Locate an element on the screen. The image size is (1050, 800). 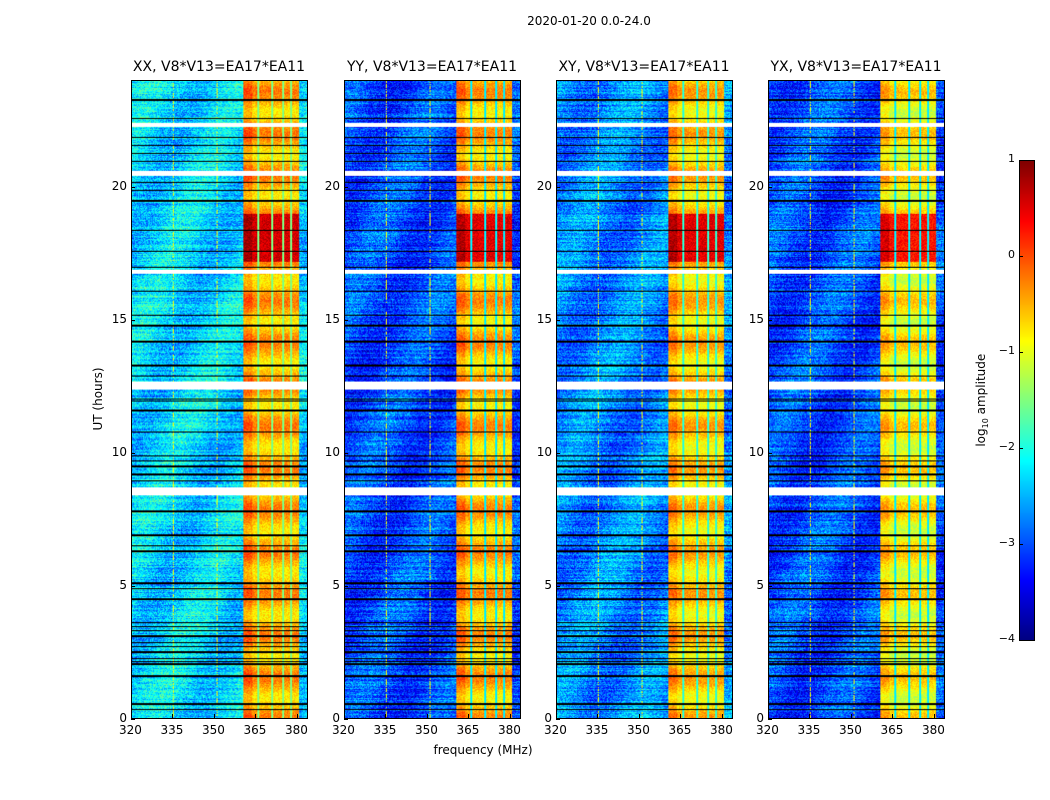
colorbar-tick-label: 1 is located at coordinates (1011, 158).